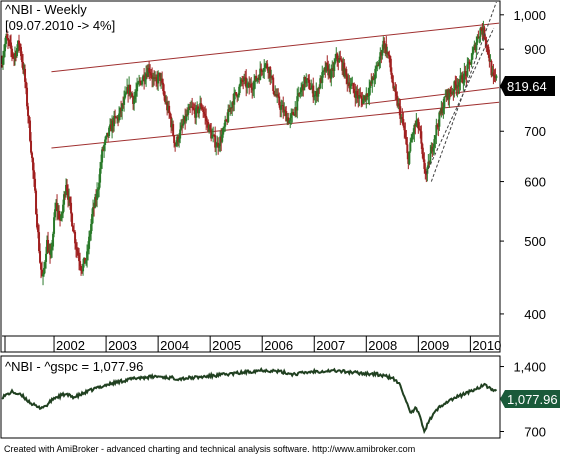 The height and width of the screenshot is (457, 576). Describe the element at coordinates (486, 345) in the screenshot. I see `x-tick-label: 2010` at that location.